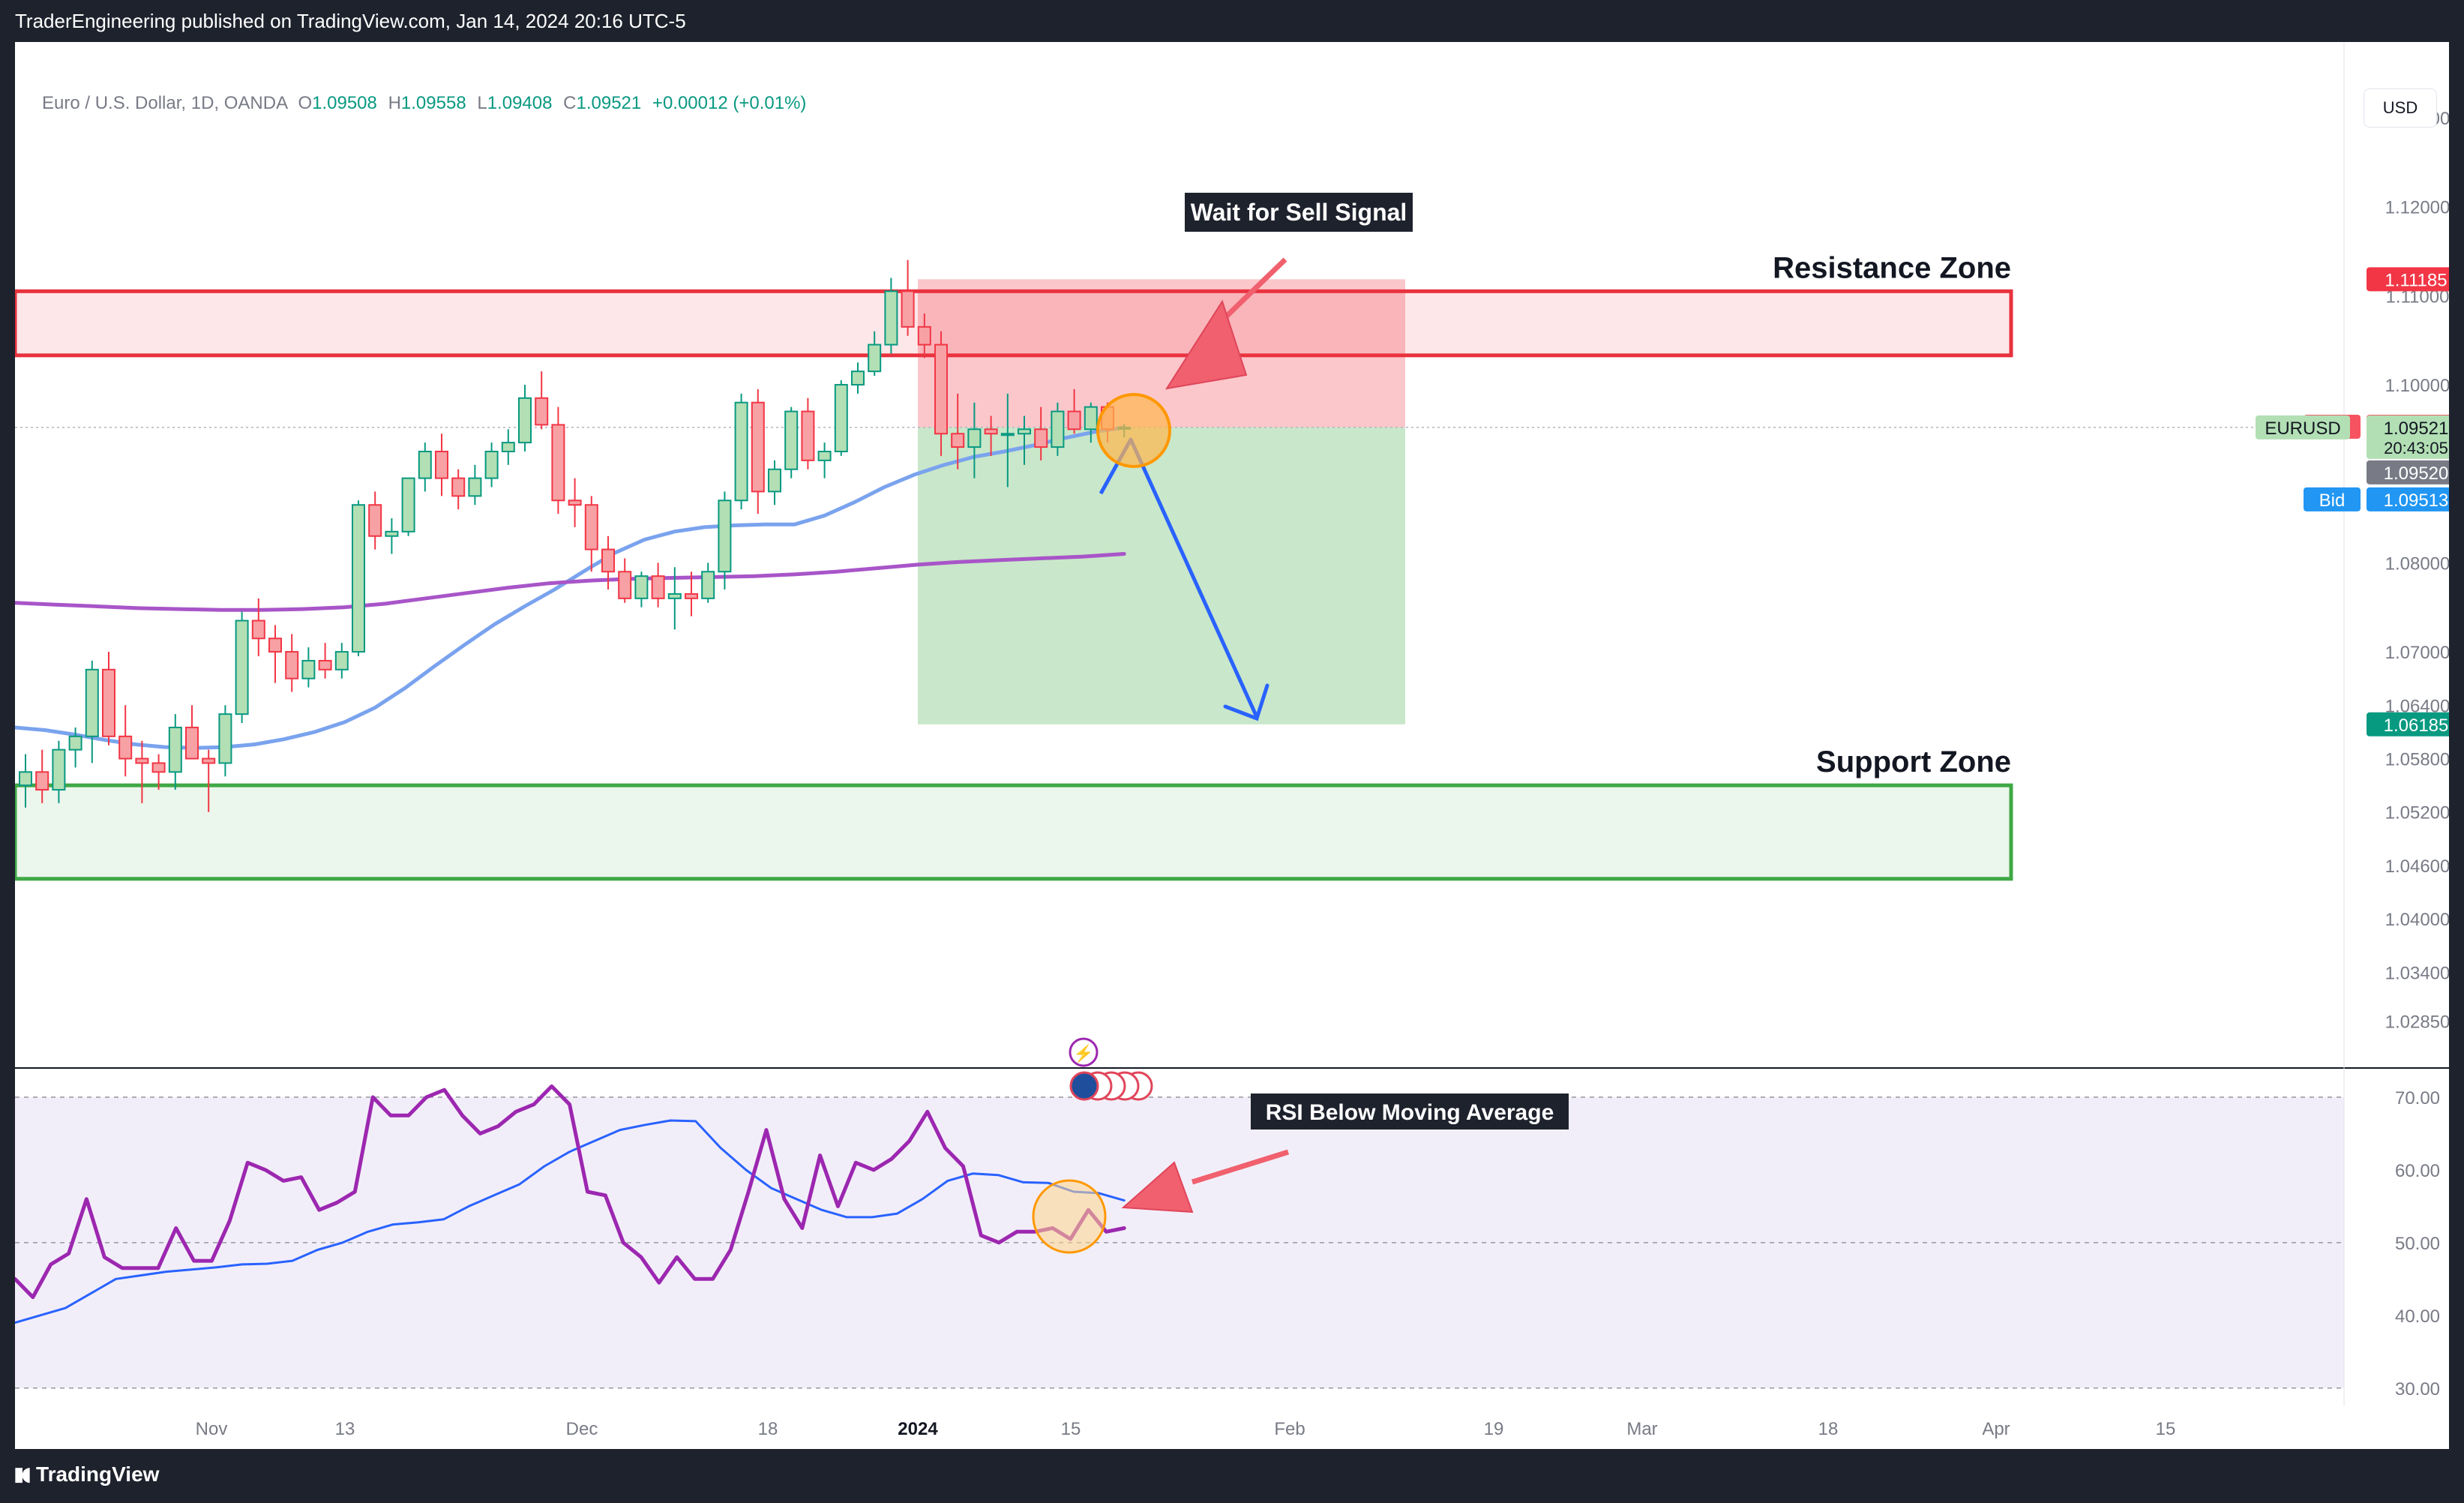  Describe the element at coordinates (86, 1474) in the screenshot. I see `tradingview-logo: ▮◖ TradingView` at that location.